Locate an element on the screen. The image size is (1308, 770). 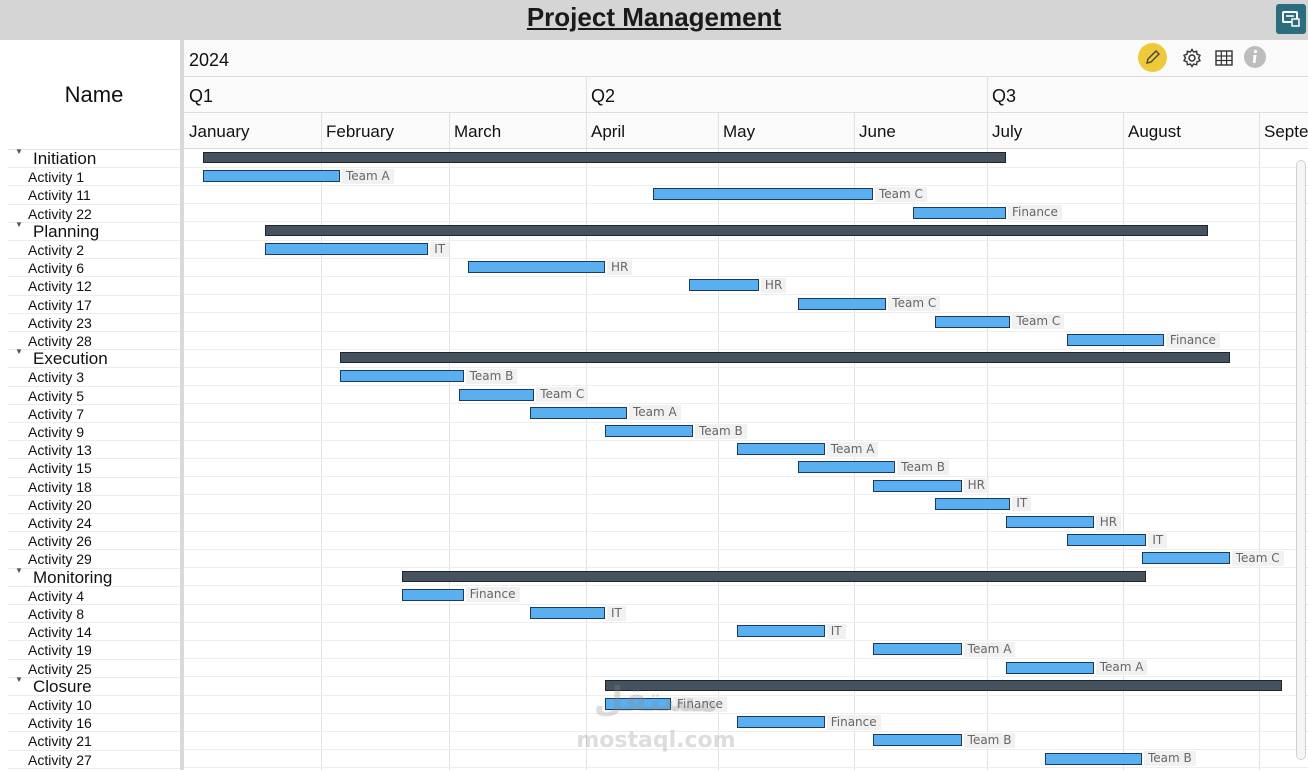
month-gridline is located at coordinates (1259, 459).